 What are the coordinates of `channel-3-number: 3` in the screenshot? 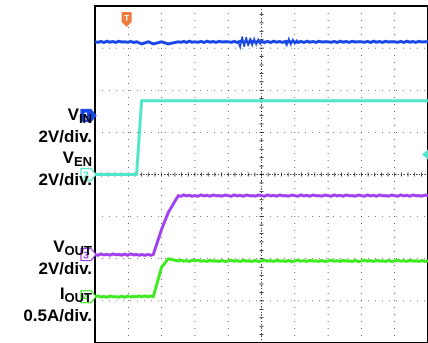 It's located at (86, 256).